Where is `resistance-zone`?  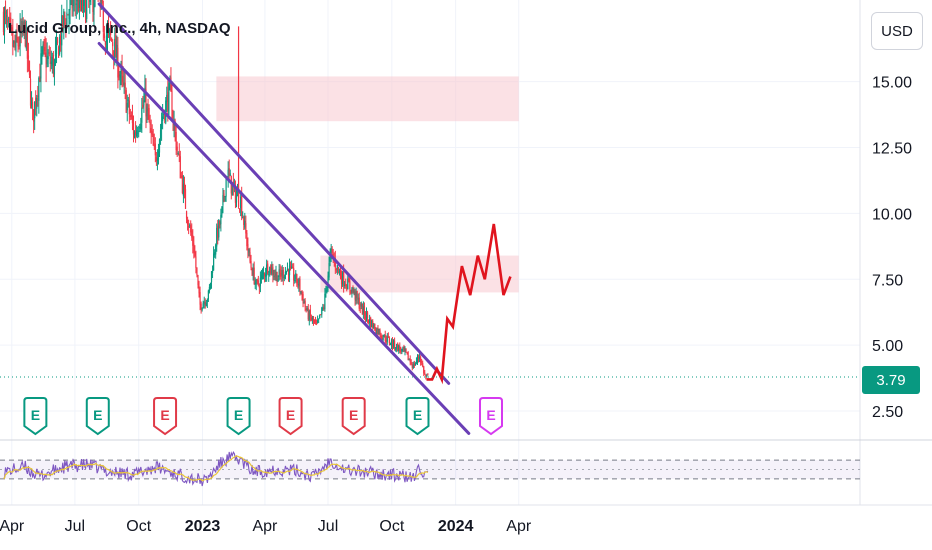
resistance-zone is located at coordinates (367, 99).